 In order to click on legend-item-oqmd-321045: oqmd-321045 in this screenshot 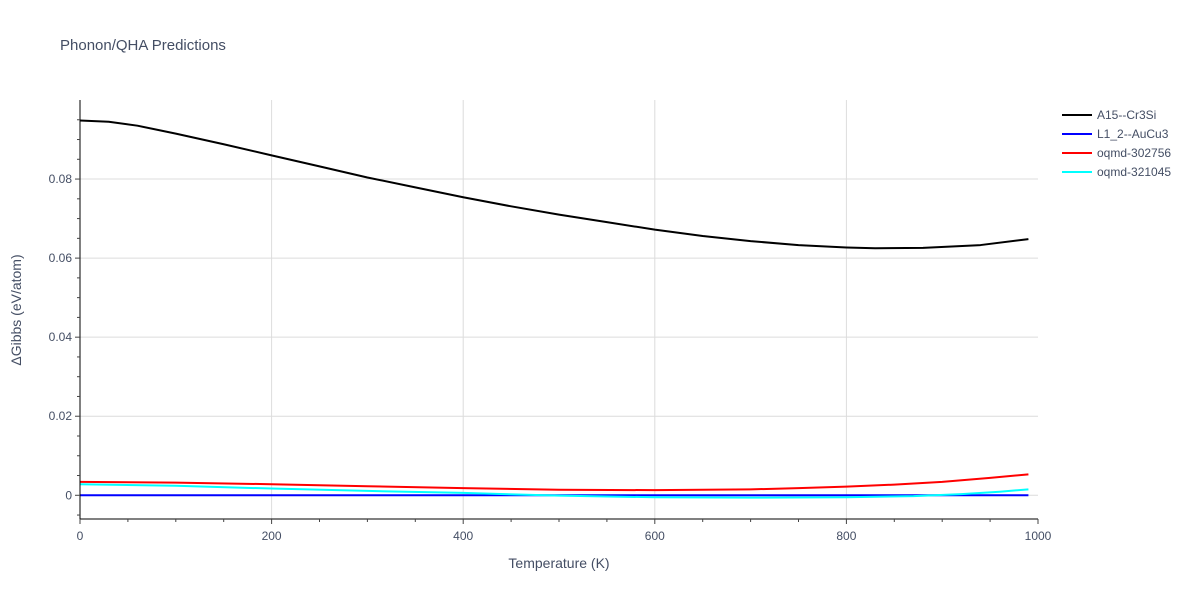, I will do `click(1116, 172)`.